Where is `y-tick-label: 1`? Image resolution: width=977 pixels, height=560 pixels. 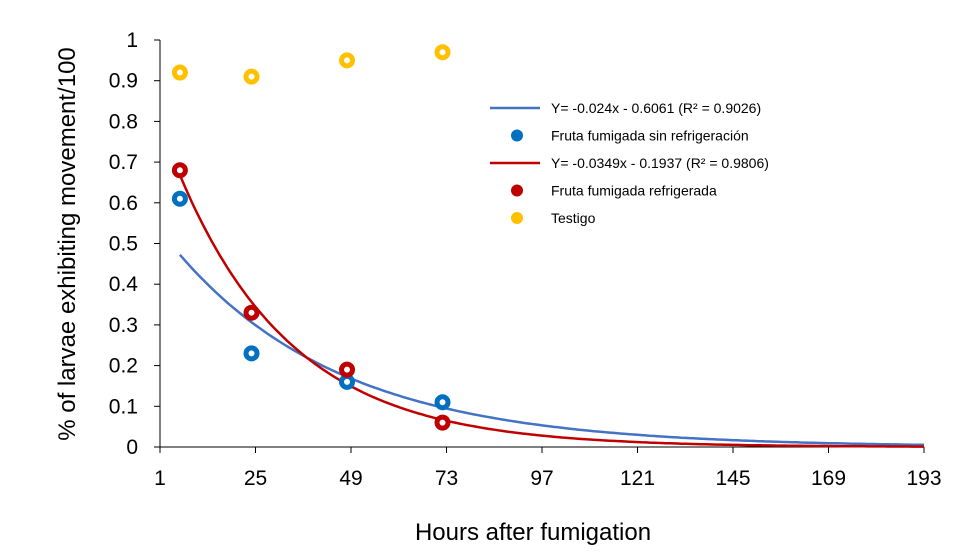
y-tick-label: 1 is located at coordinates (132, 40).